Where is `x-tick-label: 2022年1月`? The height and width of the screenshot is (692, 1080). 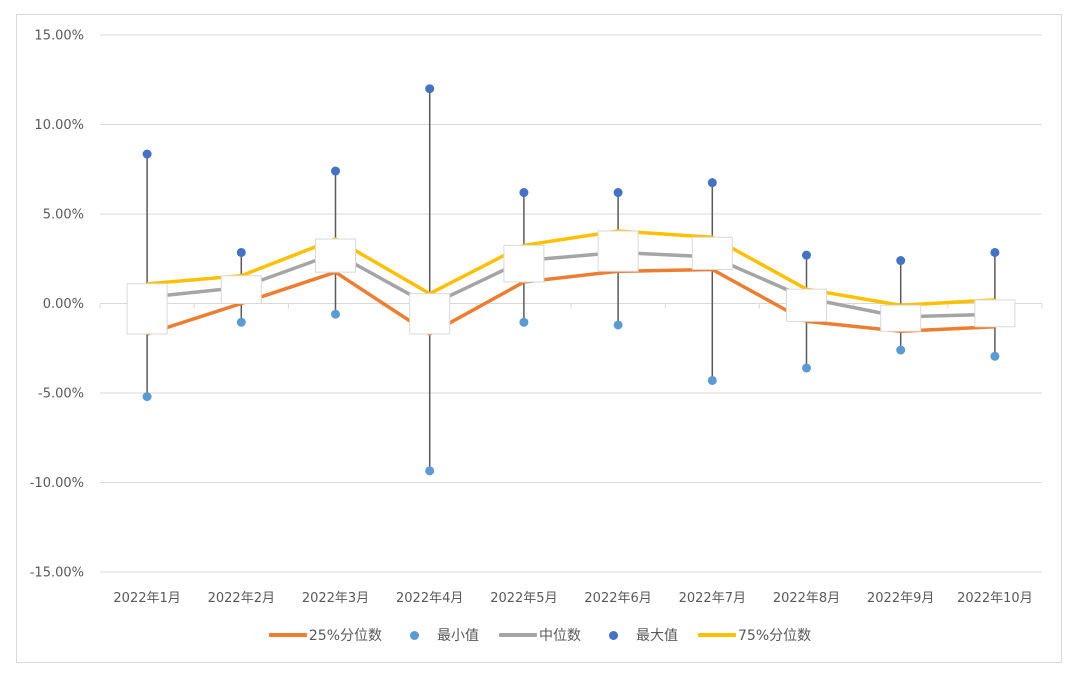
x-tick-label: 2022年1月 is located at coordinates (146, 598).